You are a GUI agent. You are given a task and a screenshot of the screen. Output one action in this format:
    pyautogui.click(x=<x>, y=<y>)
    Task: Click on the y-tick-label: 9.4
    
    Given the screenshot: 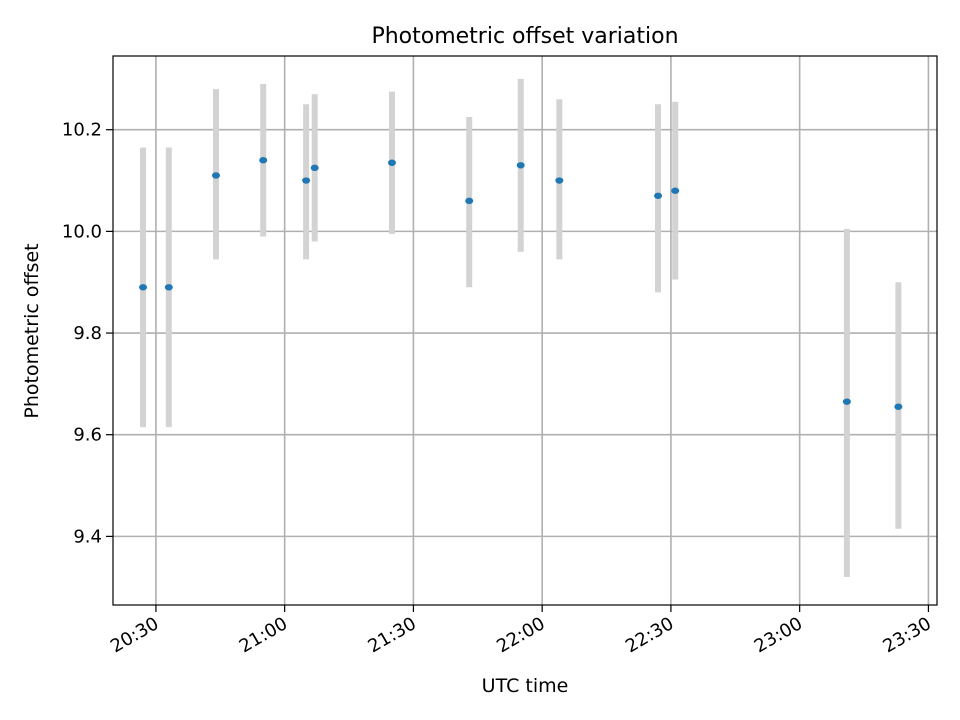 What is the action you would take?
    pyautogui.click(x=87, y=536)
    